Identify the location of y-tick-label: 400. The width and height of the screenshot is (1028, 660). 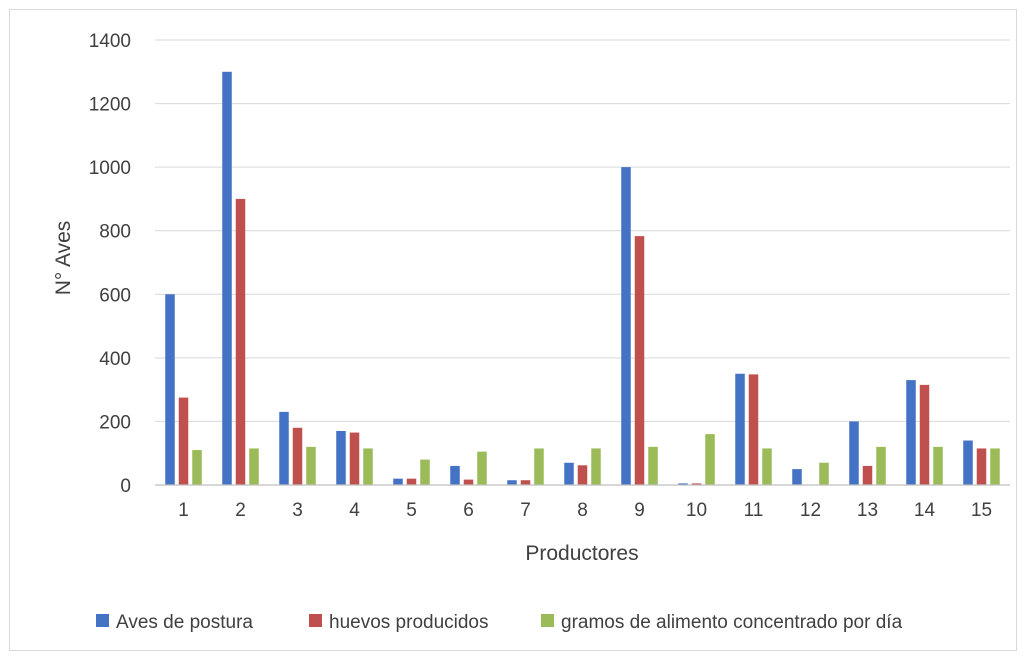
(115, 359).